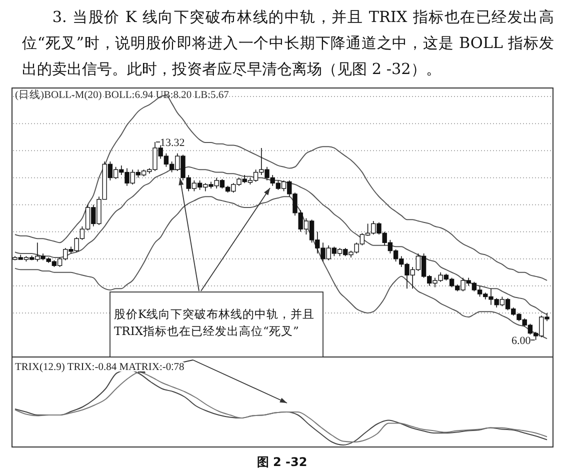 The height and width of the screenshot is (475, 565). Describe the element at coordinates (288, 43) in the screenshot. I see `text: 3. 当股价 K 线向下突破布林线的中轨，并且 TRIX 指标也在已经发出高位“死叉”时，说明股价即将进入一个中长期下降通道之中，这是 BOLL 指标发出的卖出信号。此时，投资者应尽早清仓离场（见图 2 -32）。` at that location.